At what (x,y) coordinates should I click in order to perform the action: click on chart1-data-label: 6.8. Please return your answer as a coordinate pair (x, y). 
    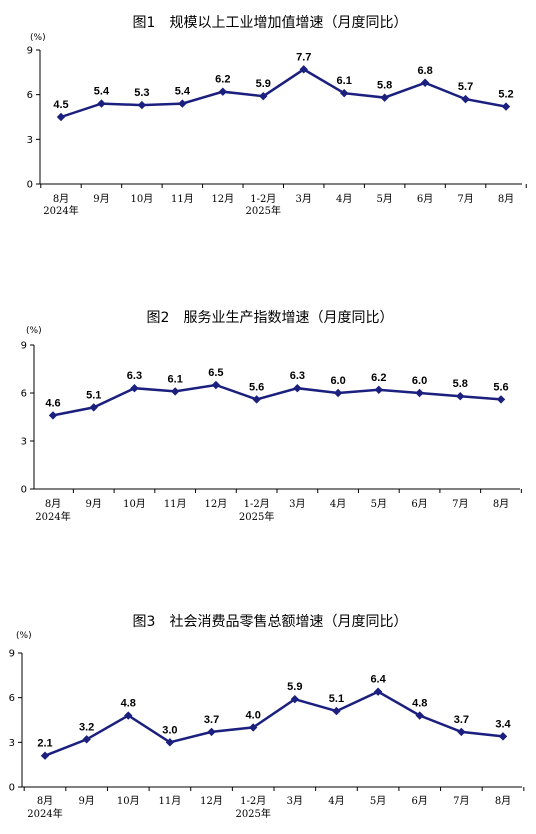
    Looking at the image, I should click on (424, 71).